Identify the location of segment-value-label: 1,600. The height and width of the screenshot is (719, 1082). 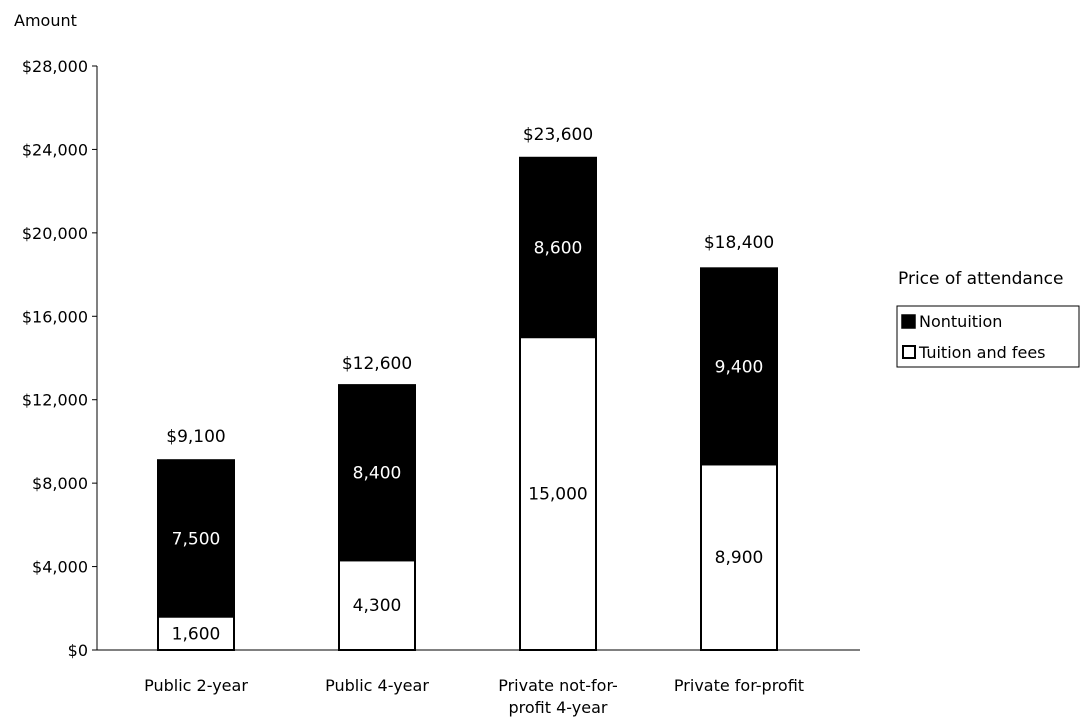
(196, 634).